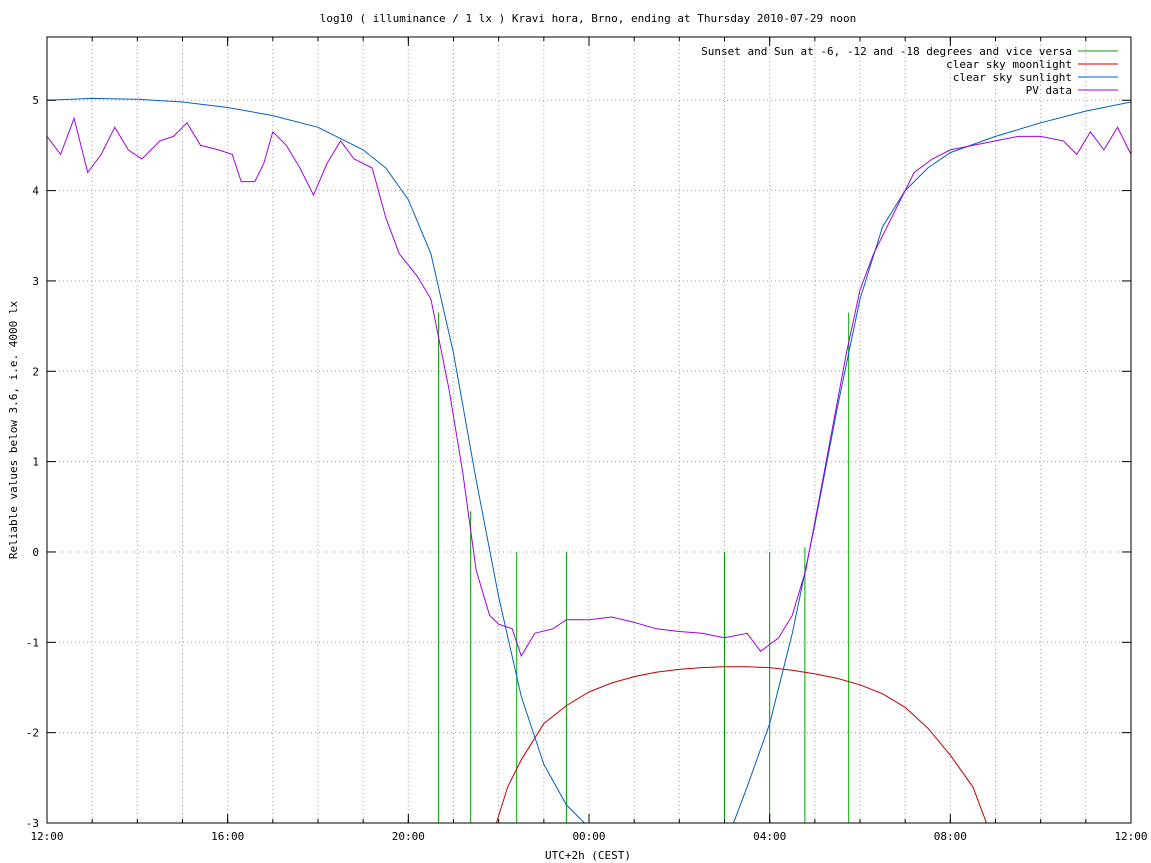 Image resolution: width=1151 pixels, height=863 pixels. I want to click on y-tick-label: 1, so click(35, 462).